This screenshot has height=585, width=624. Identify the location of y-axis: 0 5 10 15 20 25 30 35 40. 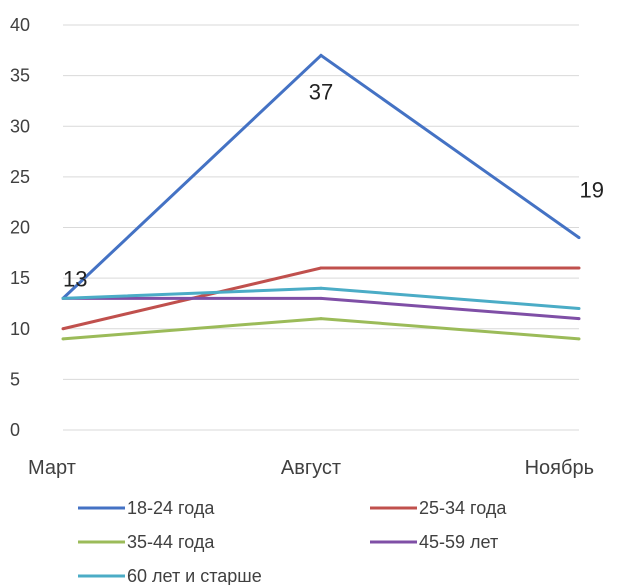
(20, 227).